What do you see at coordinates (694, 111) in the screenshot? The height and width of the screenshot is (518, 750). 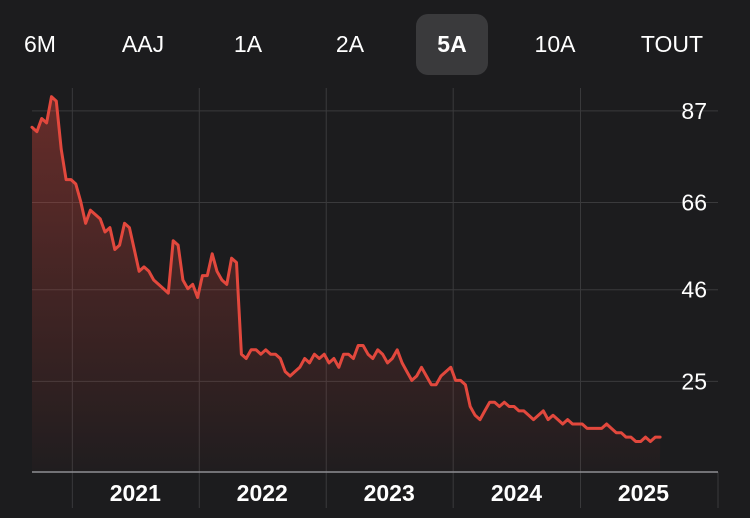 I see `y-tick-label: 87` at bounding box center [694, 111].